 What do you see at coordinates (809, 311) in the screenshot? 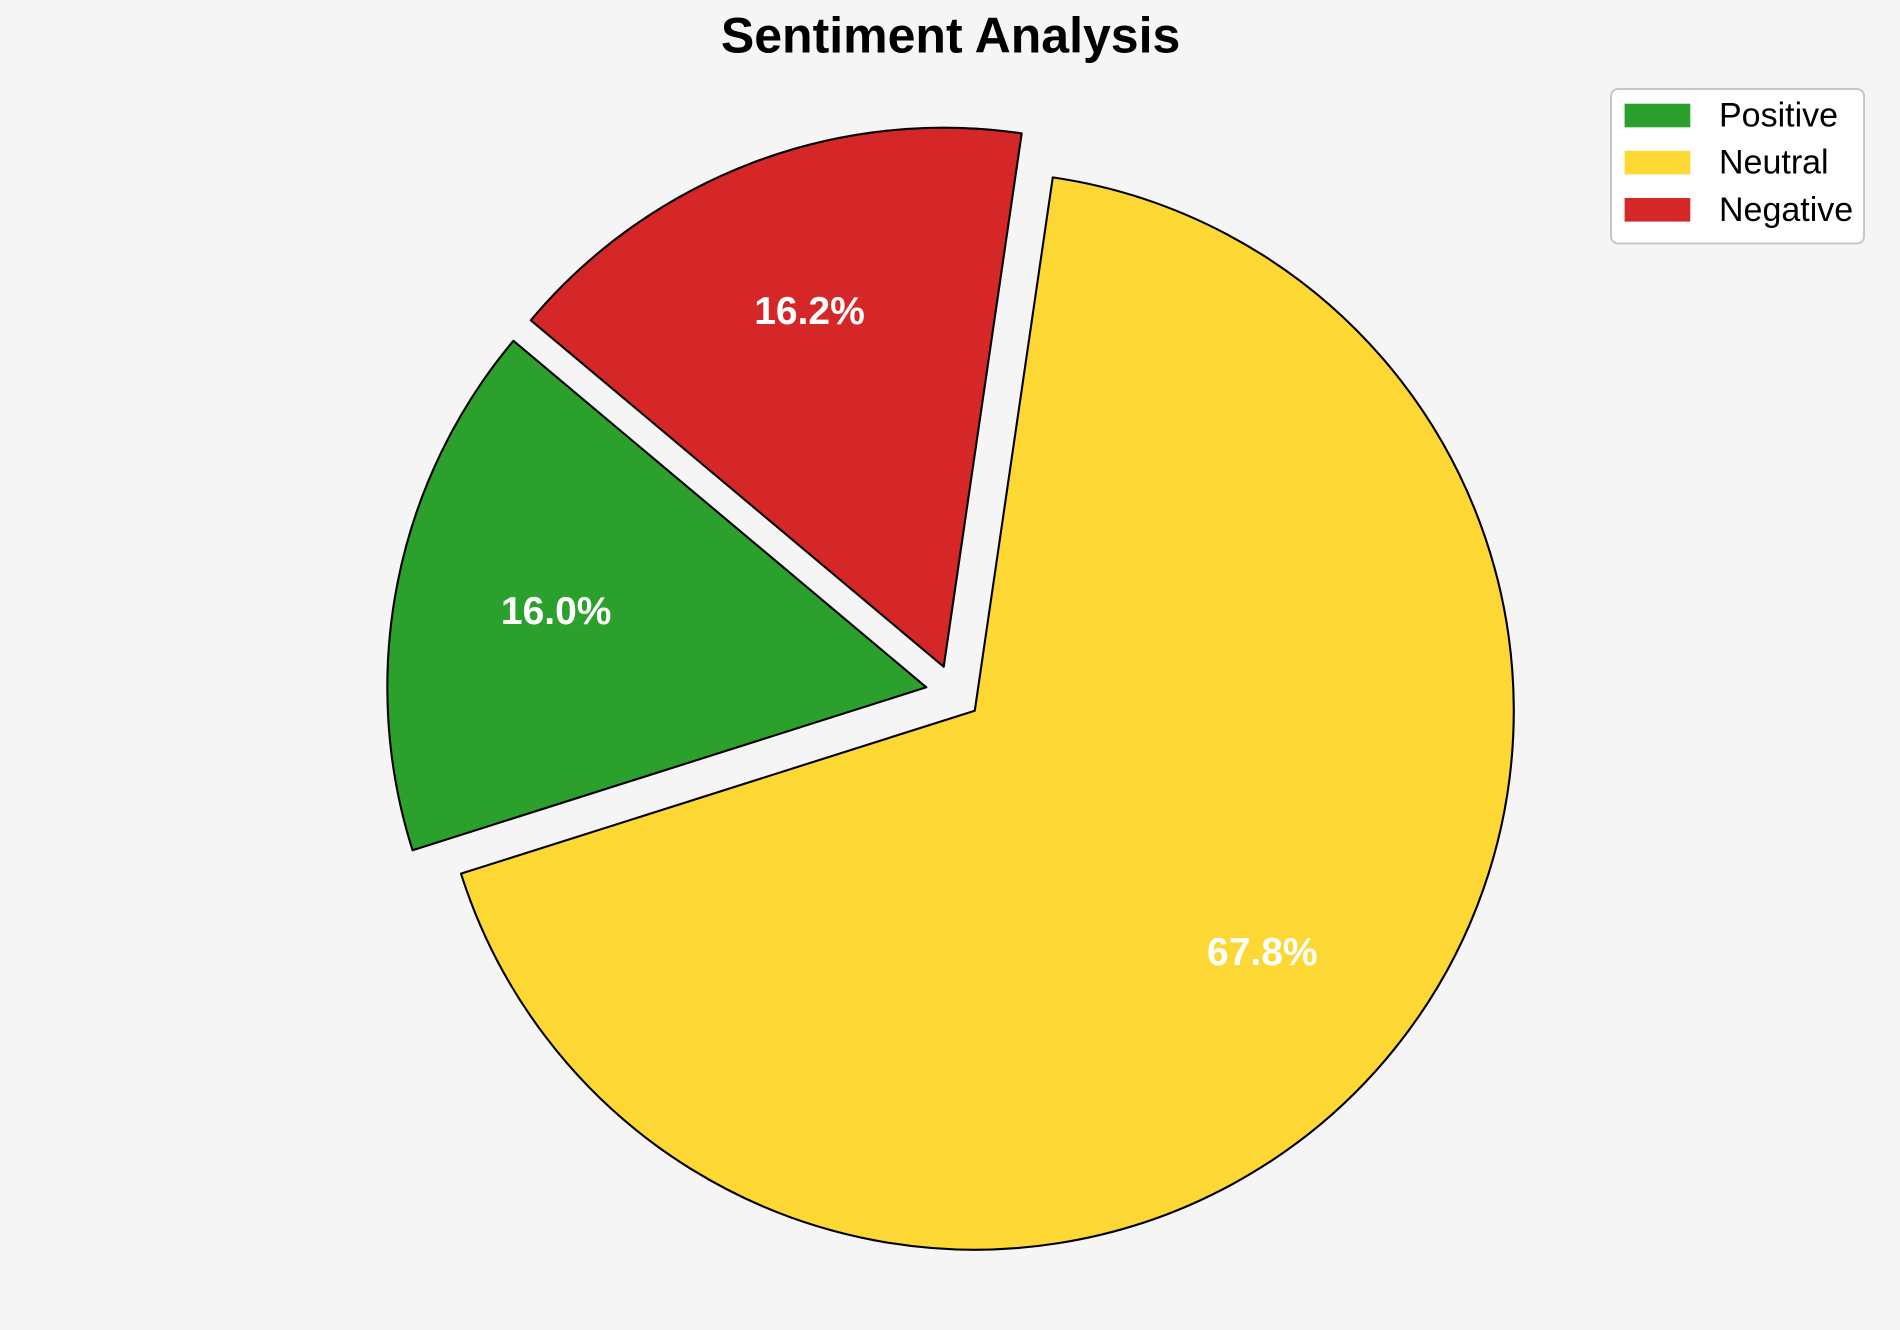
I see `svg-text: 16.2%` at bounding box center [809, 311].